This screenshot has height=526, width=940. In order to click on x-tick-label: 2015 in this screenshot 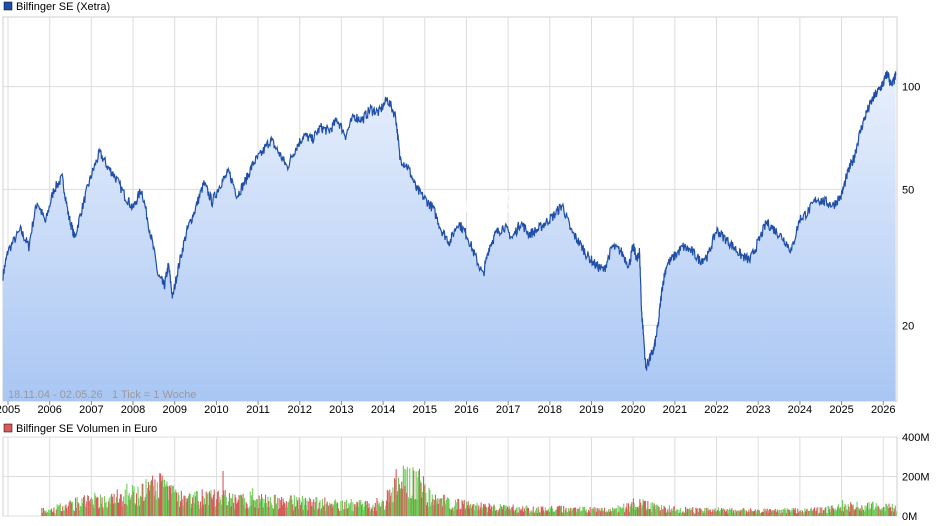, I will do `click(425, 410)`.